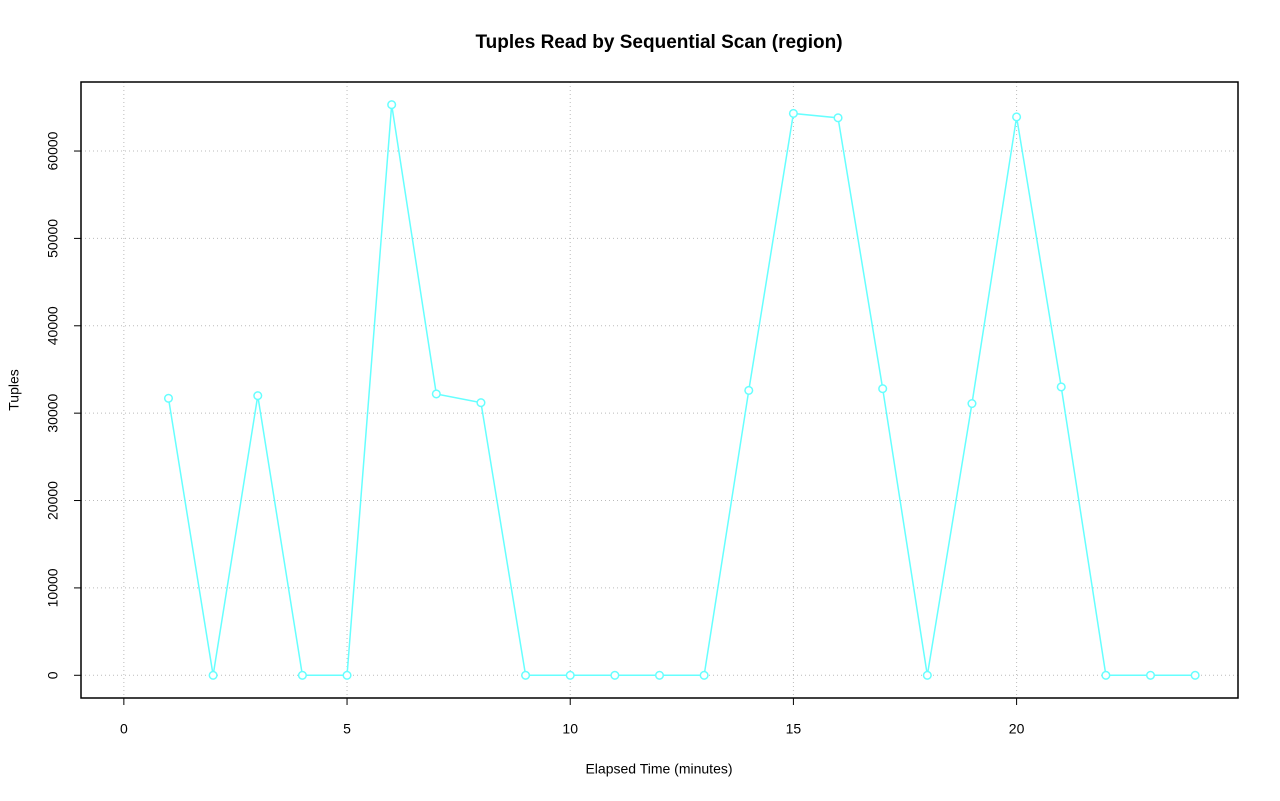 This screenshot has width=1280, height=801. Describe the element at coordinates (658, 42) in the screenshot. I see `chart-title: Tuples Read by Sequential Scan (region)` at that location.